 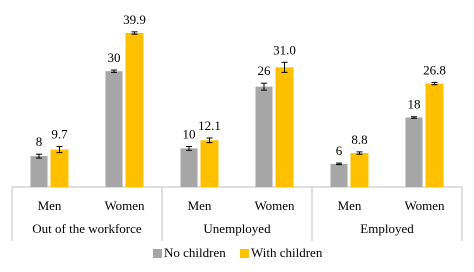 I want to click on value-label: 31.0, so click(x=284, y=49).